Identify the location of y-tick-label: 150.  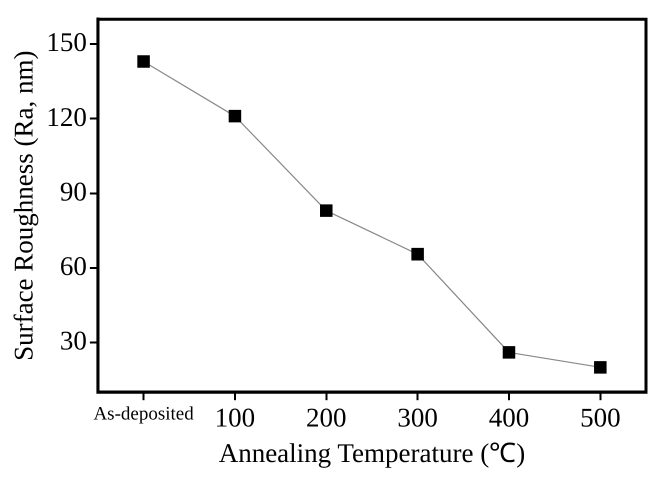
(66, 42).